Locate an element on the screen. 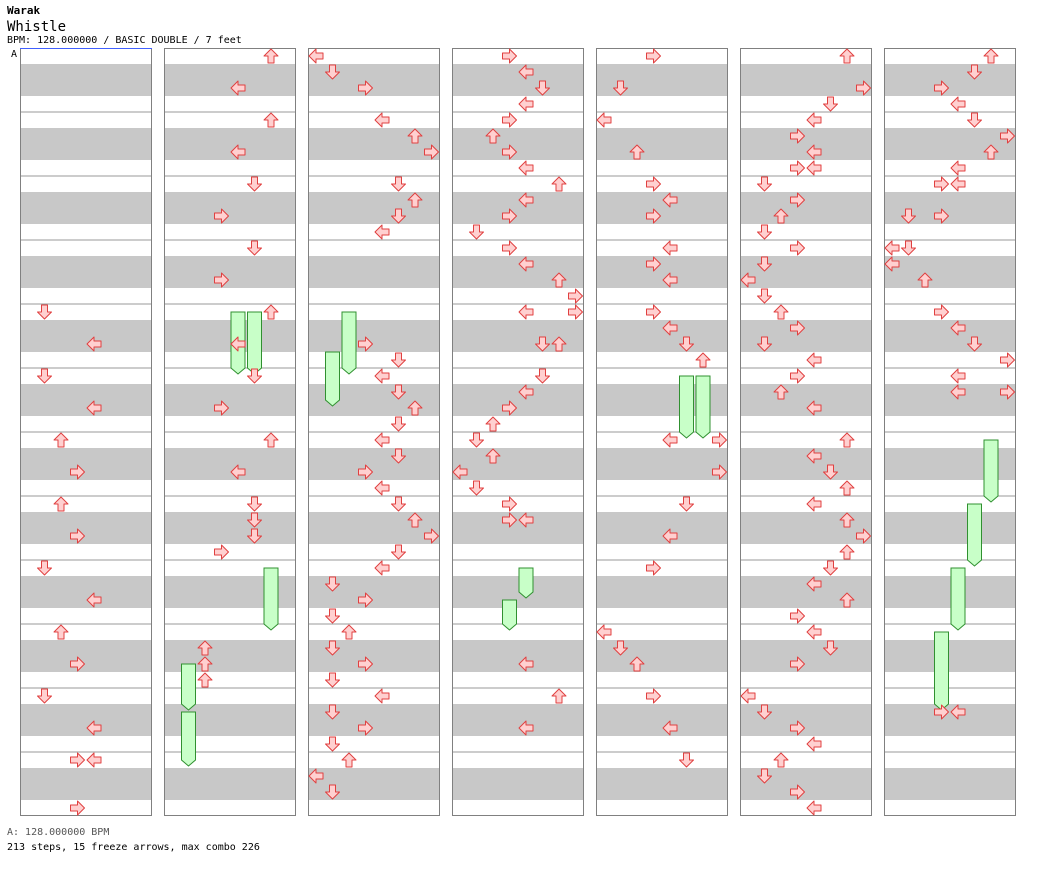  bpm-marker-label: A is located at coordinates (14, 54).